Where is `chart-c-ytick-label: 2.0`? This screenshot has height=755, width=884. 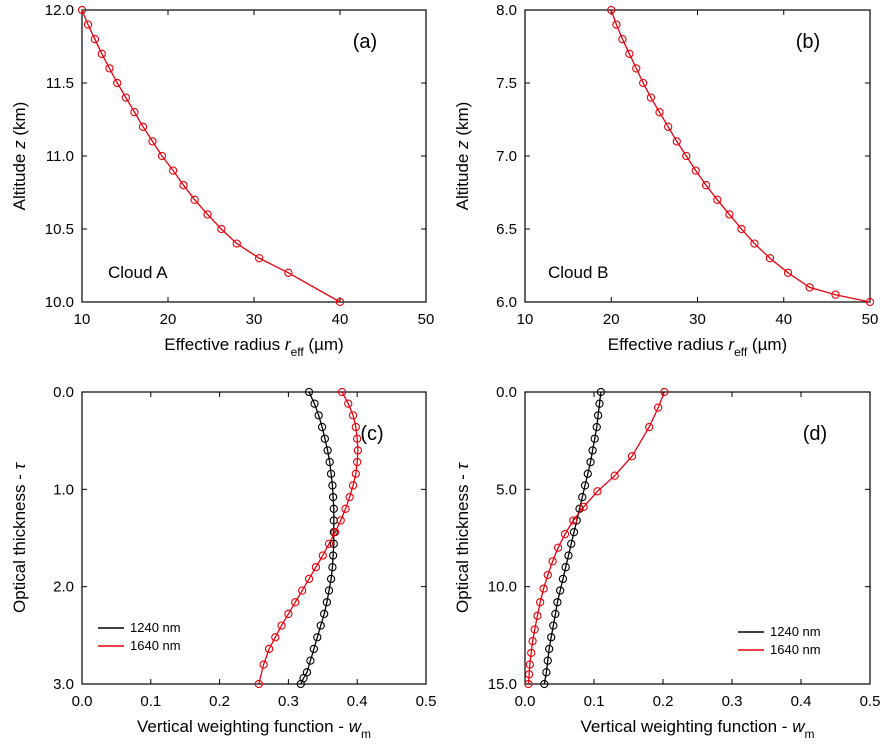 chart-c-ytick-label: 2.0 is located at coordinates (63, 587).